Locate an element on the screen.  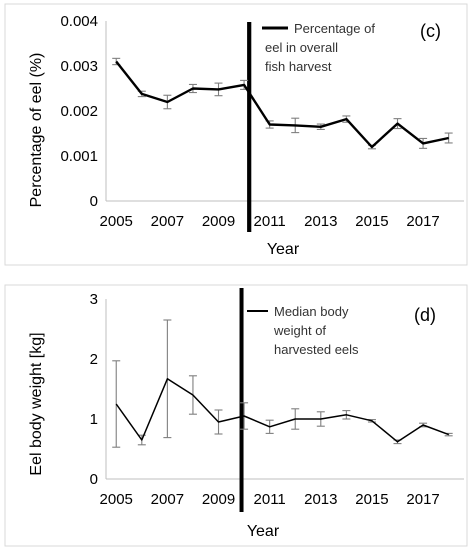
panel-c-y-tick-label: 0.001 is located at coordinates (79, 156).